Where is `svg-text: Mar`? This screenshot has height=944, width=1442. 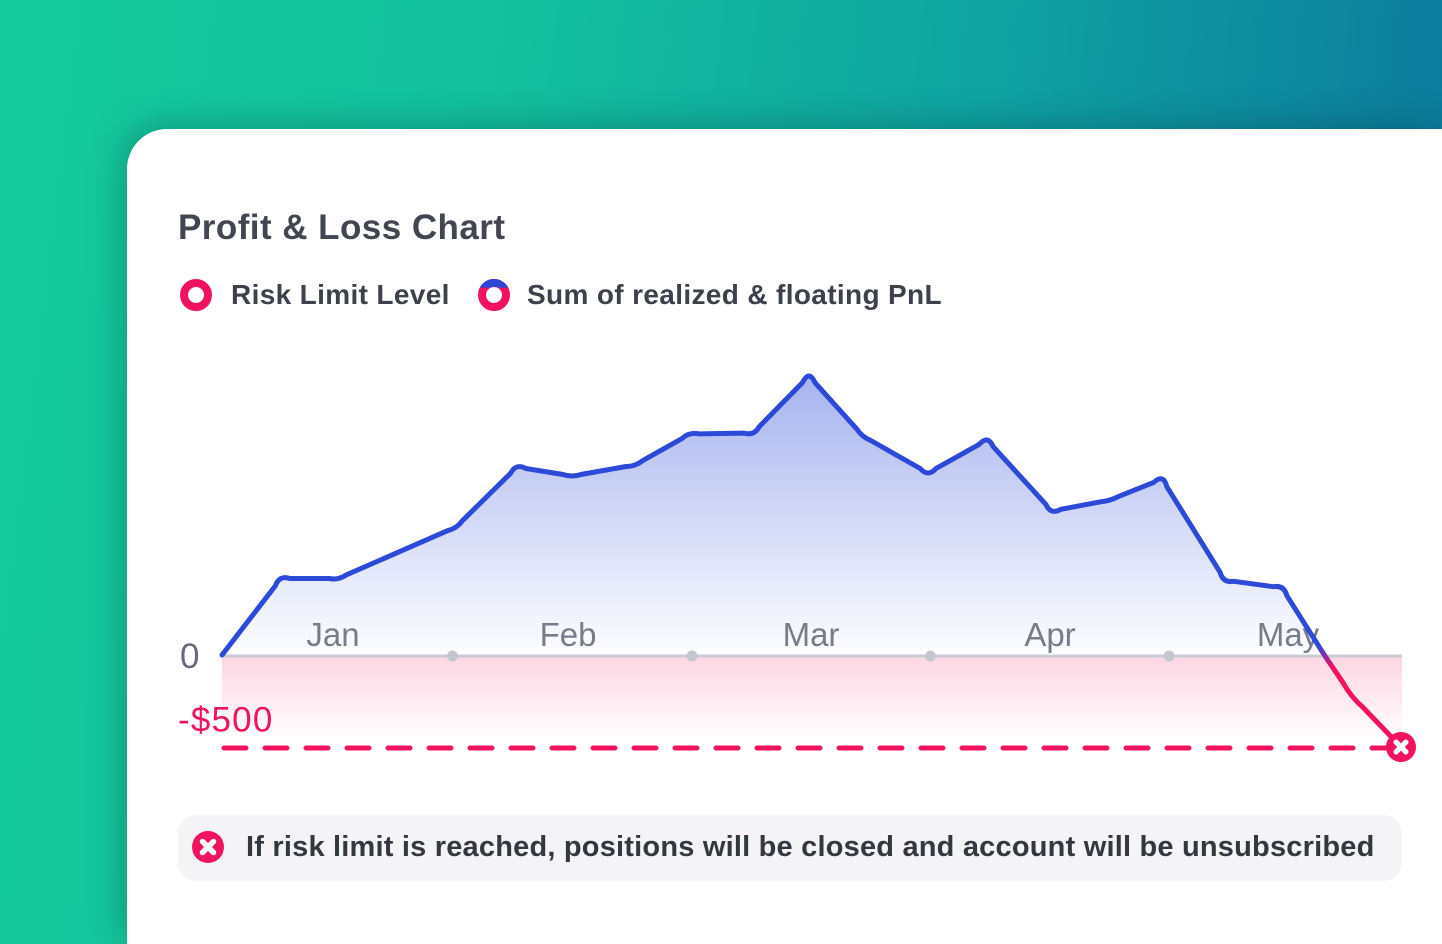 svg-text: Mar is located at coordinates (811, 634).